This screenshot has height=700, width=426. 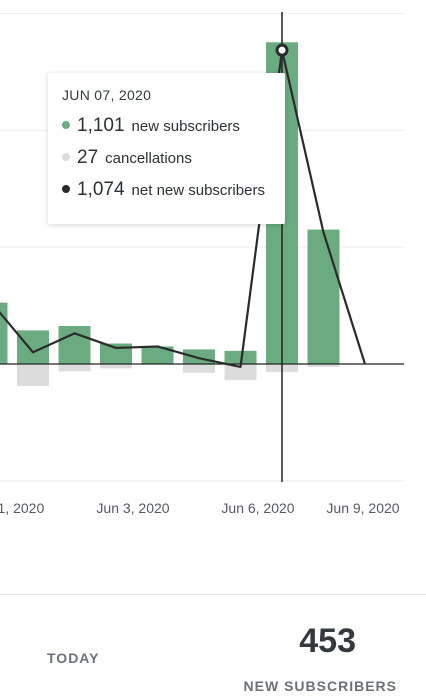 What do you see at coordinates (66, 157) in the screenshot?
I see `cancellations-dot-icon` at bounding box center [66, 157].